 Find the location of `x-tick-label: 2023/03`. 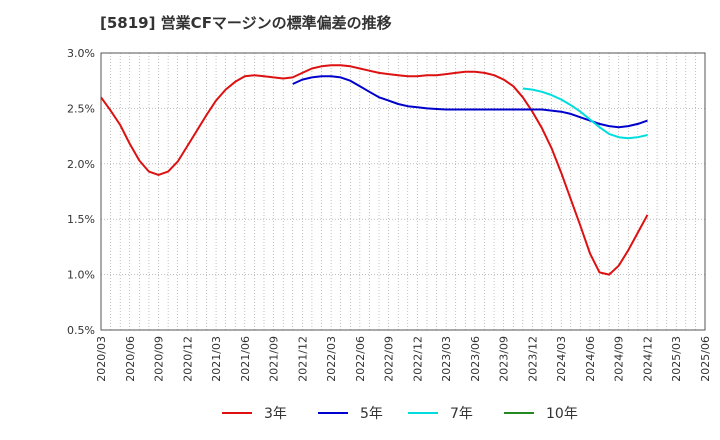

x-tick-label: 2023/03 is located at coordinates (446, 359).